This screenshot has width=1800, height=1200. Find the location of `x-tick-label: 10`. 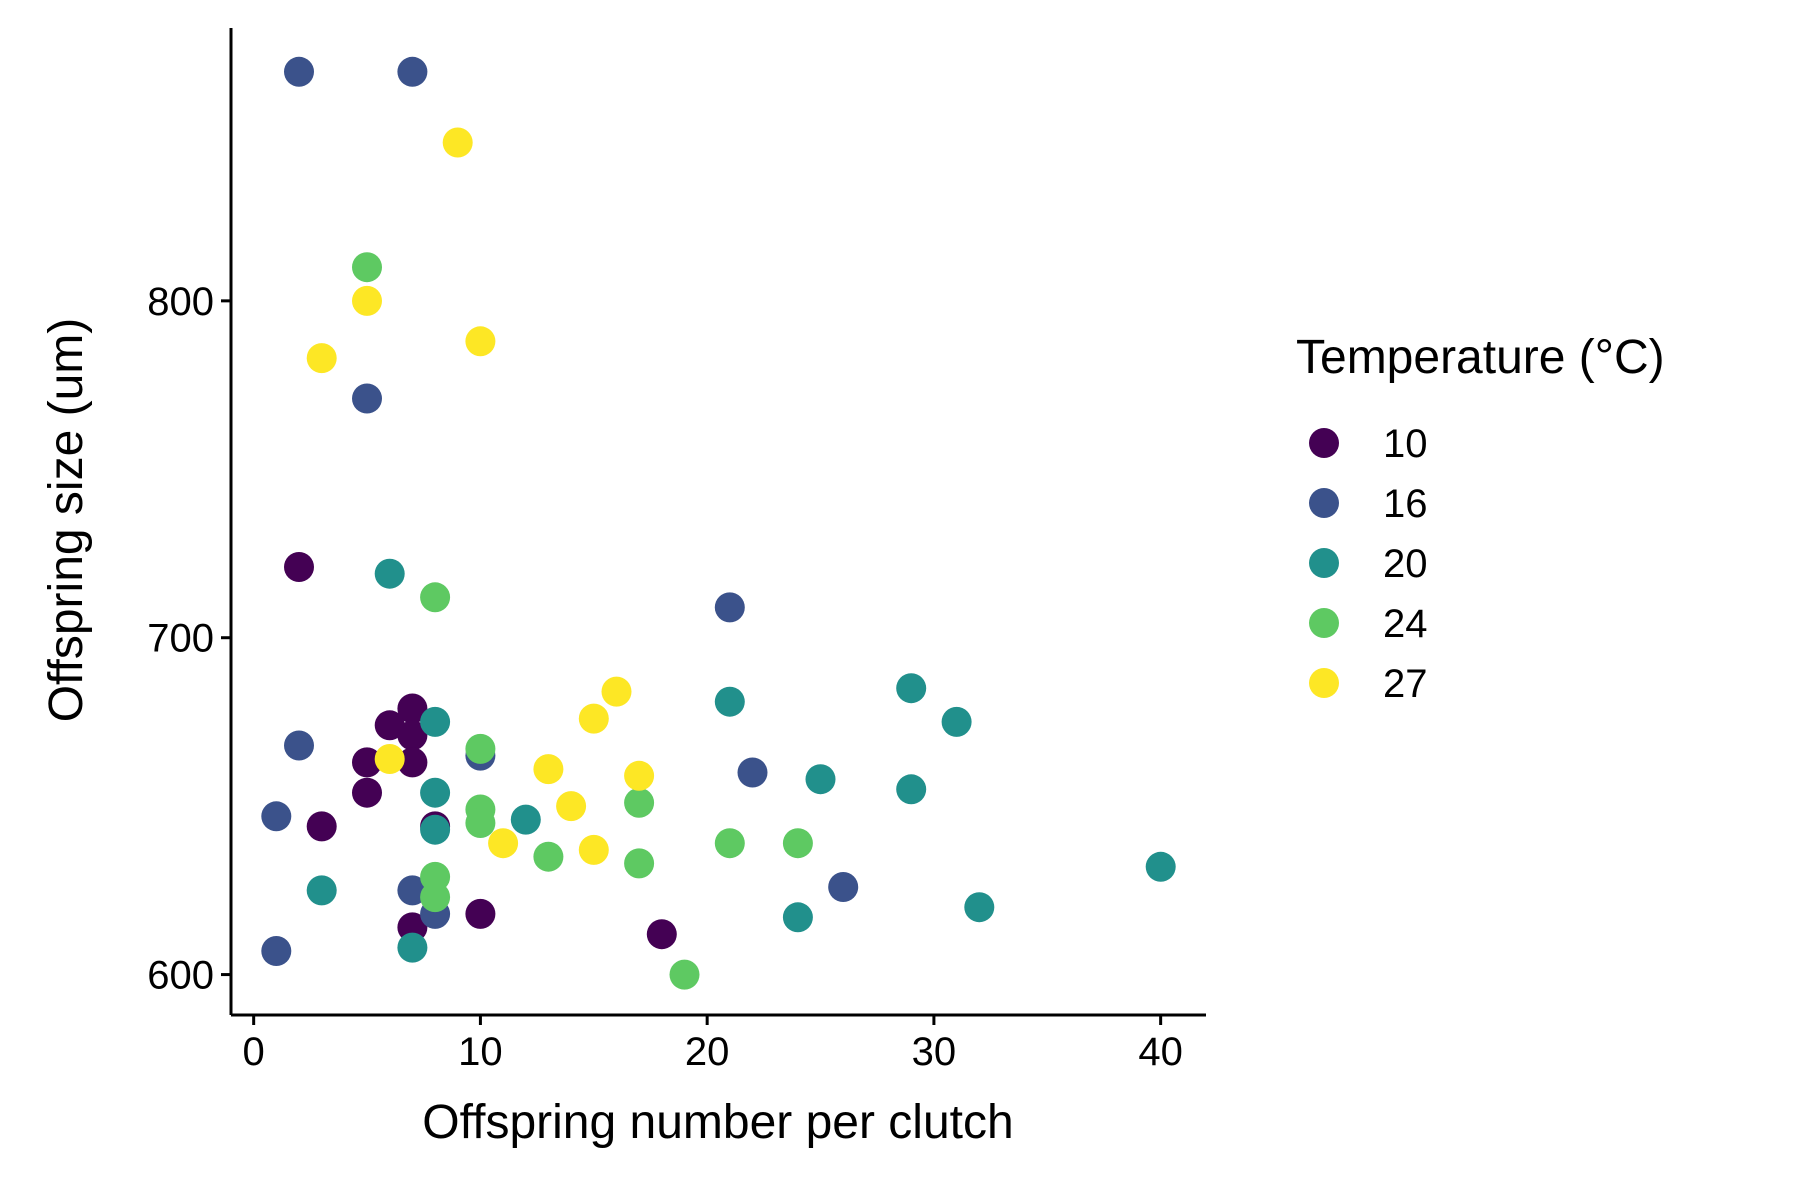

x-tick-label: 10 is located at coordinates (480, 1052).